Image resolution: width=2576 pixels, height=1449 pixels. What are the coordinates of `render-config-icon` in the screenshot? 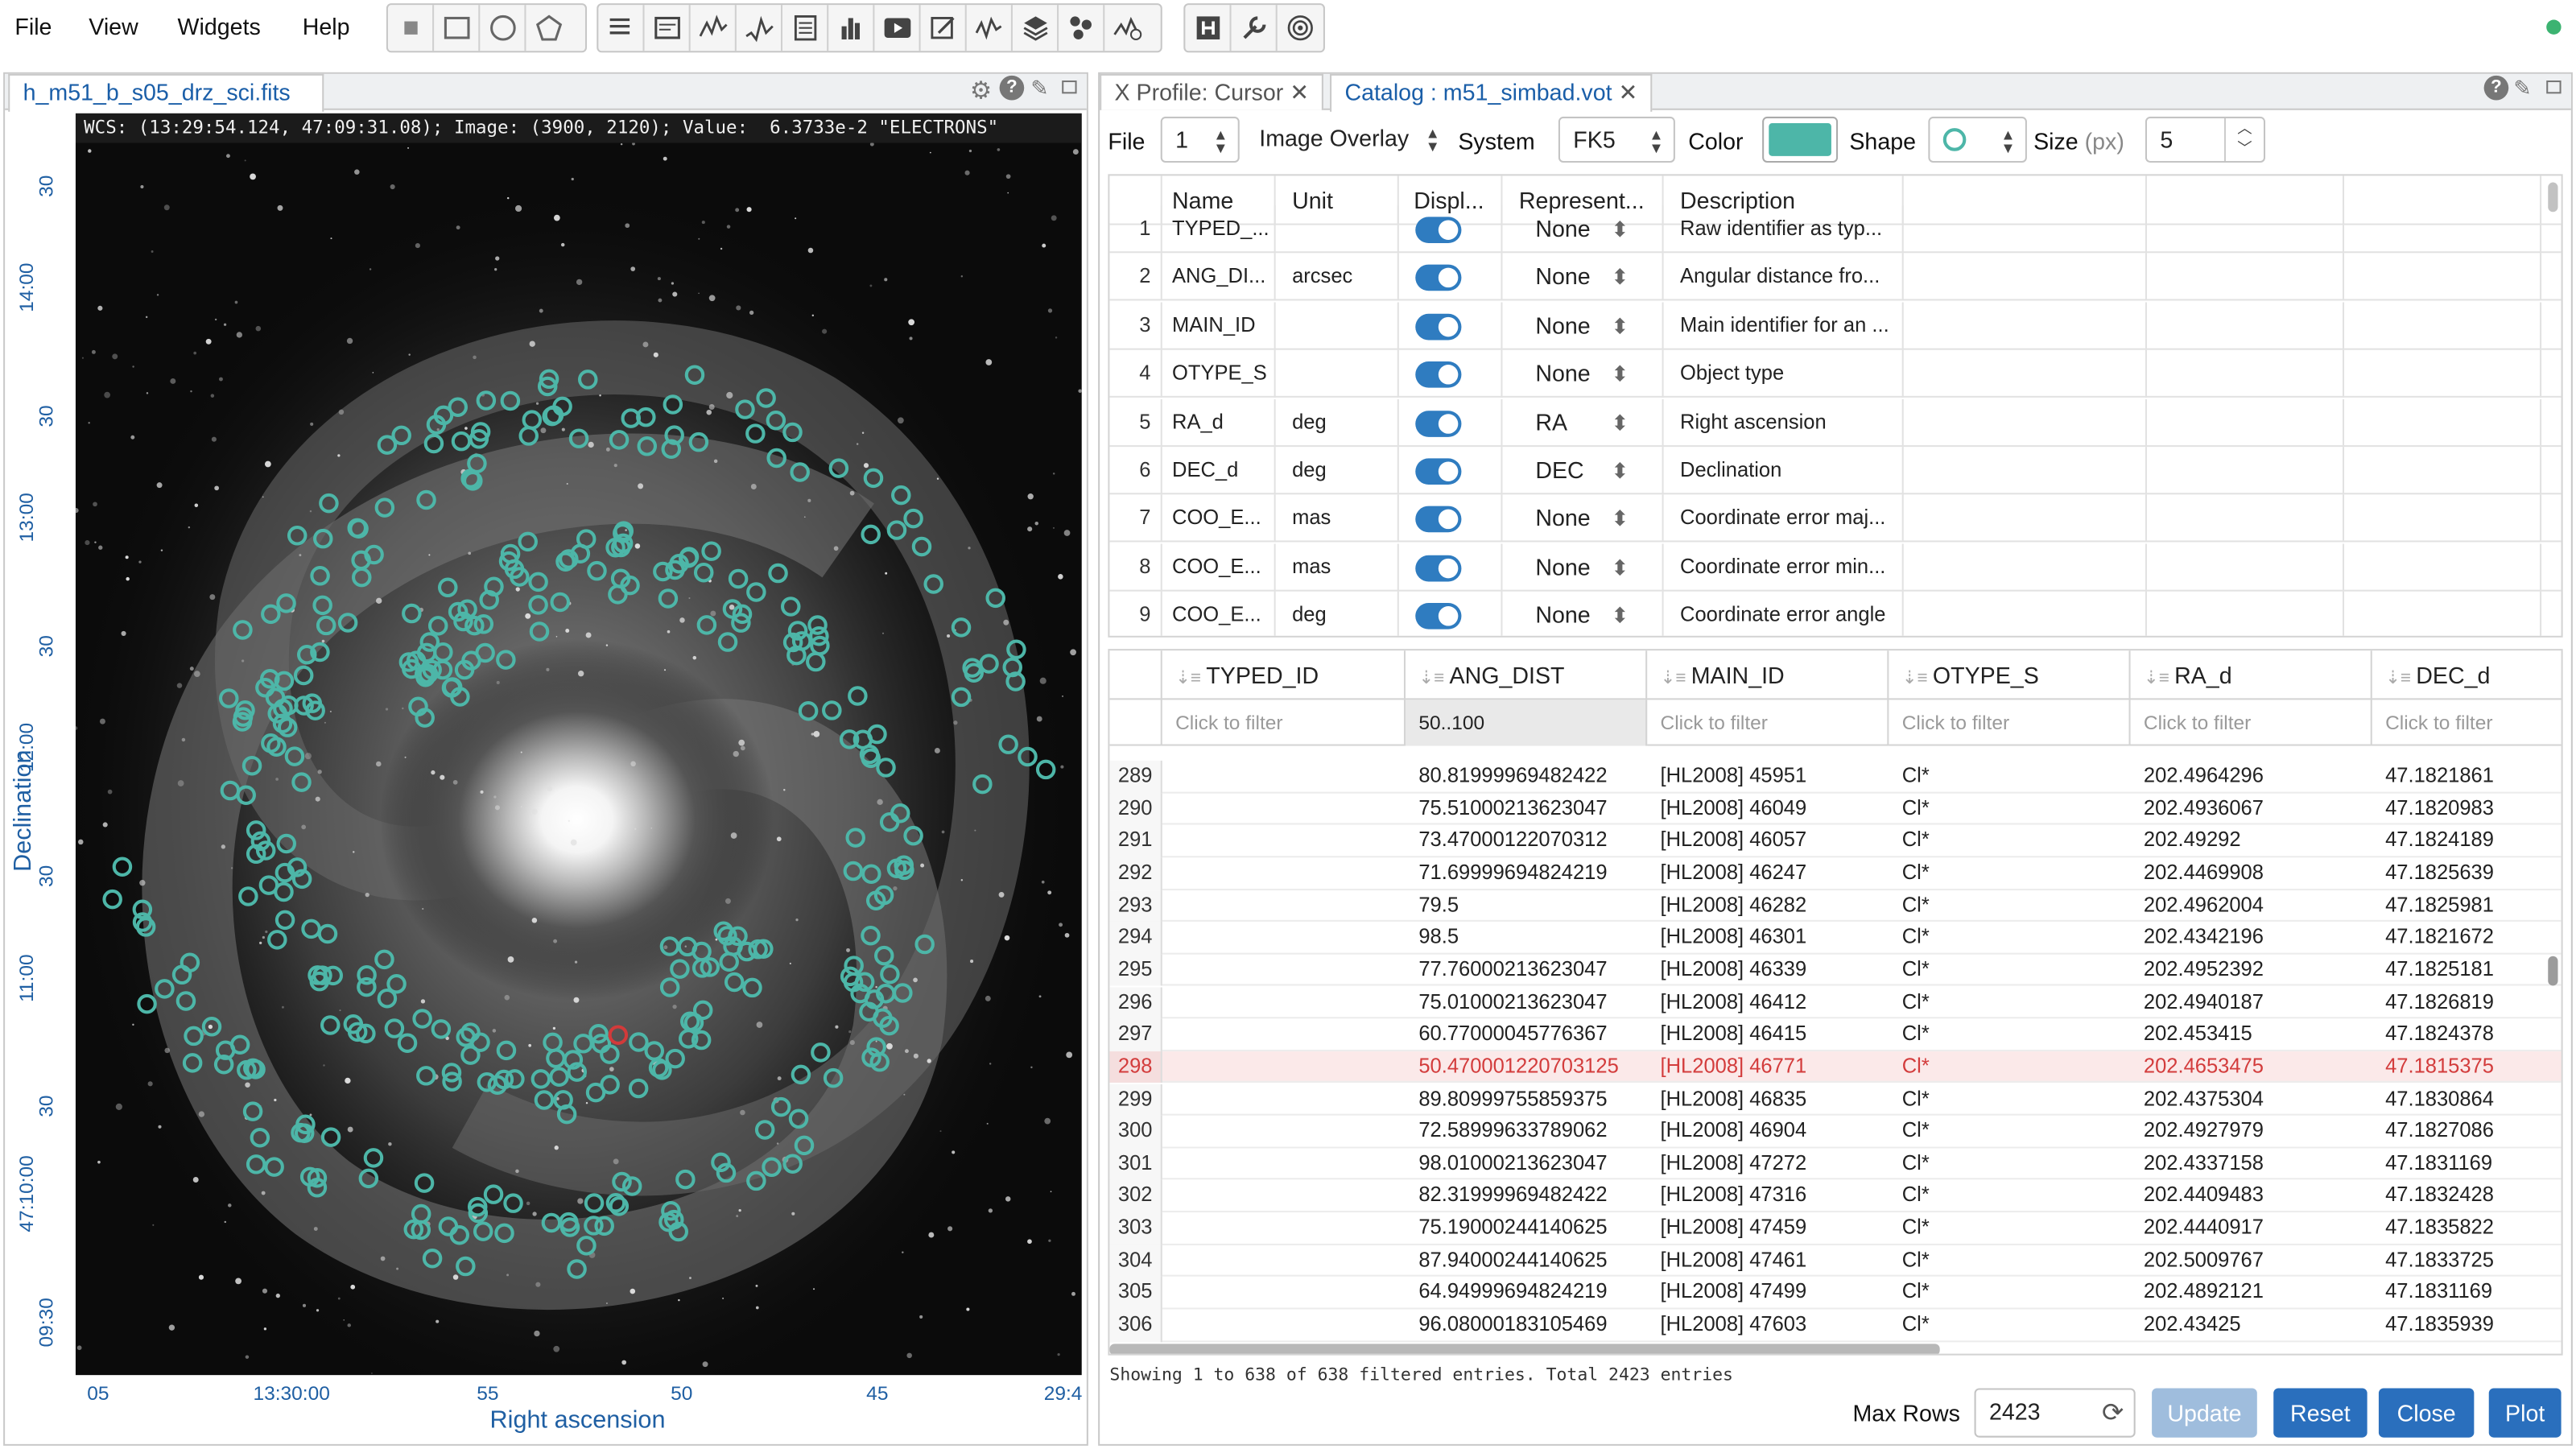 It's located at (944, 28).